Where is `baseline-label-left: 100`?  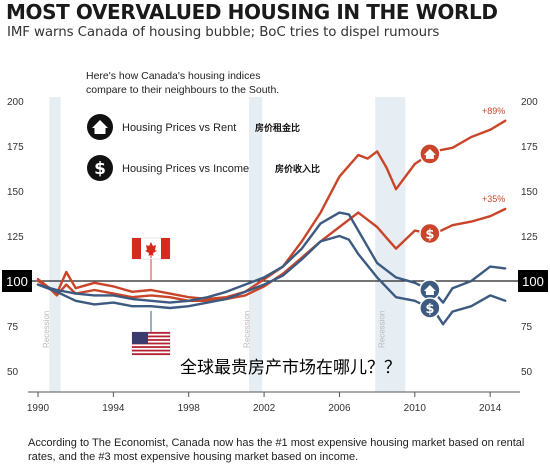 baseline-label-left: 100 is located at coordinates (17, 281).